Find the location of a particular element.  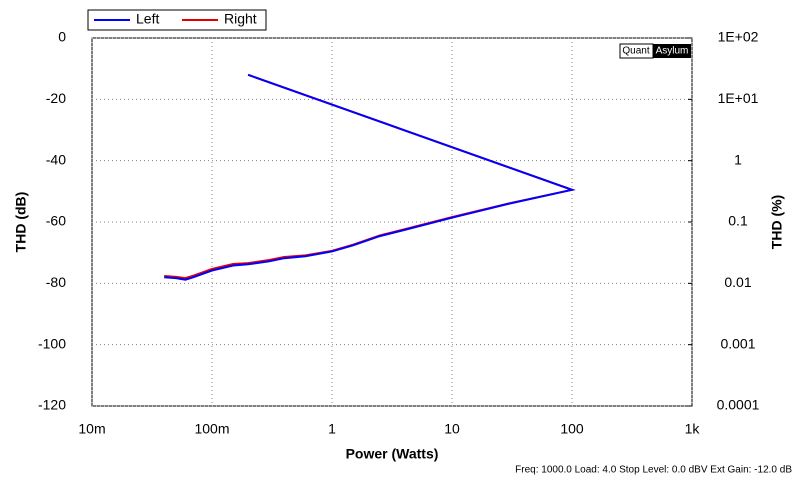

y2-axis-title: THD (%) is located at coordinates (777, 222).